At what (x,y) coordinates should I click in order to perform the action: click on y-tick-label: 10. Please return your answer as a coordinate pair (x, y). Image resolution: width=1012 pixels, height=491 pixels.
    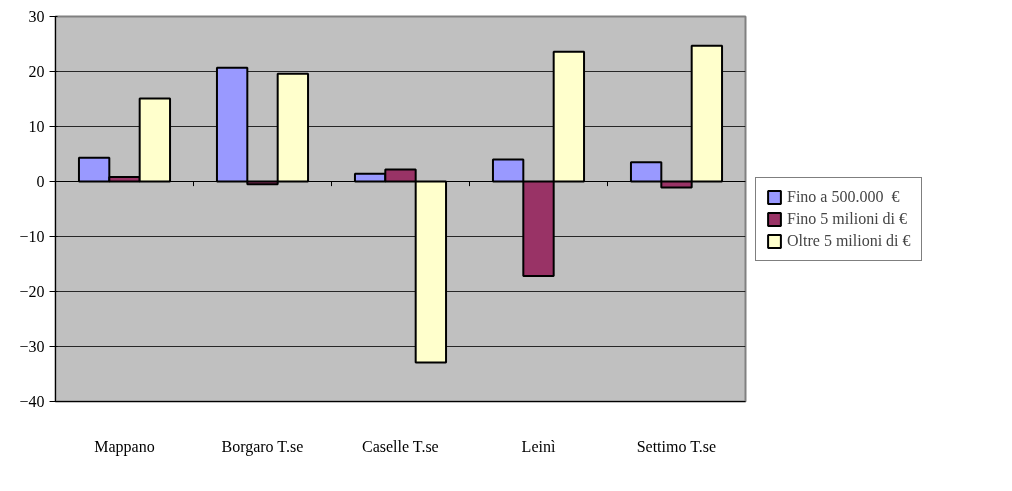
    Looking at the image, I should click on (36, 126).